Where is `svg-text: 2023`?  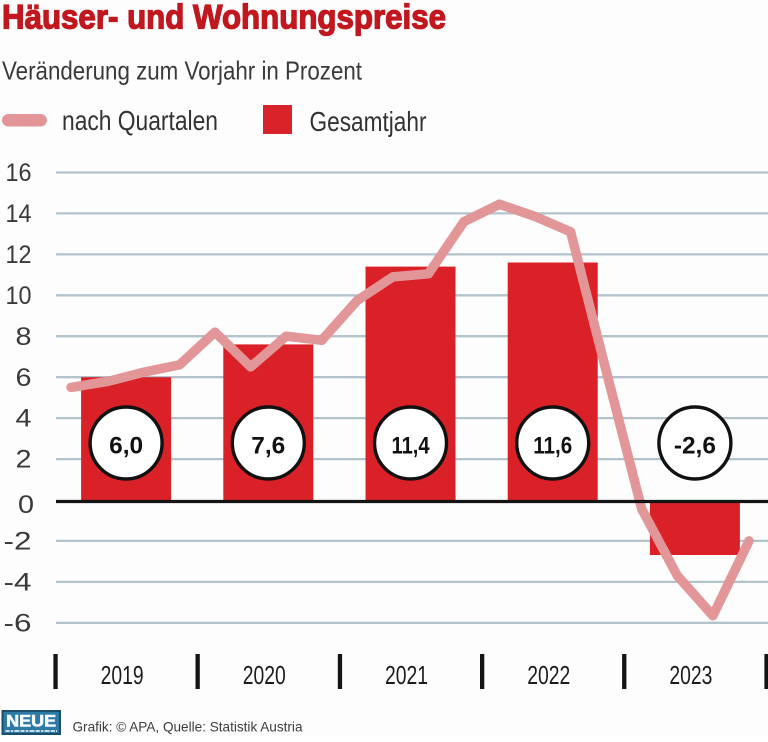 svg-text: 2023 is located at coordinates (690, 675).